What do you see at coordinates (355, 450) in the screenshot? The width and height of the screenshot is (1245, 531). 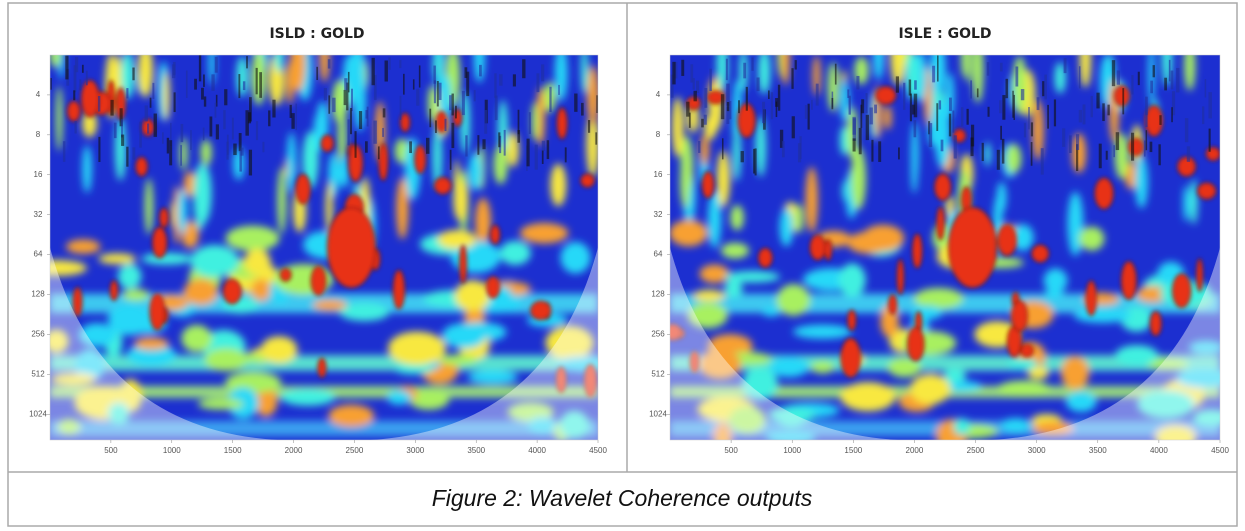 I see `x-tick-label: 2500` at bounding box center [355, 450].